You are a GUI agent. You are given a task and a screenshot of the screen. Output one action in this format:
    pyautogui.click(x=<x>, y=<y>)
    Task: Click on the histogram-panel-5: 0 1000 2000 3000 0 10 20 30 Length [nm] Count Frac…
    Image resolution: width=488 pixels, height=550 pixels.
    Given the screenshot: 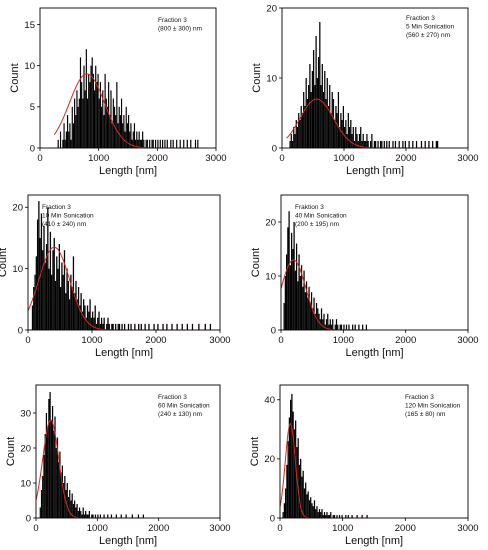 What is the action you would take?
    pyautogui.click(x=118, y=465)
    